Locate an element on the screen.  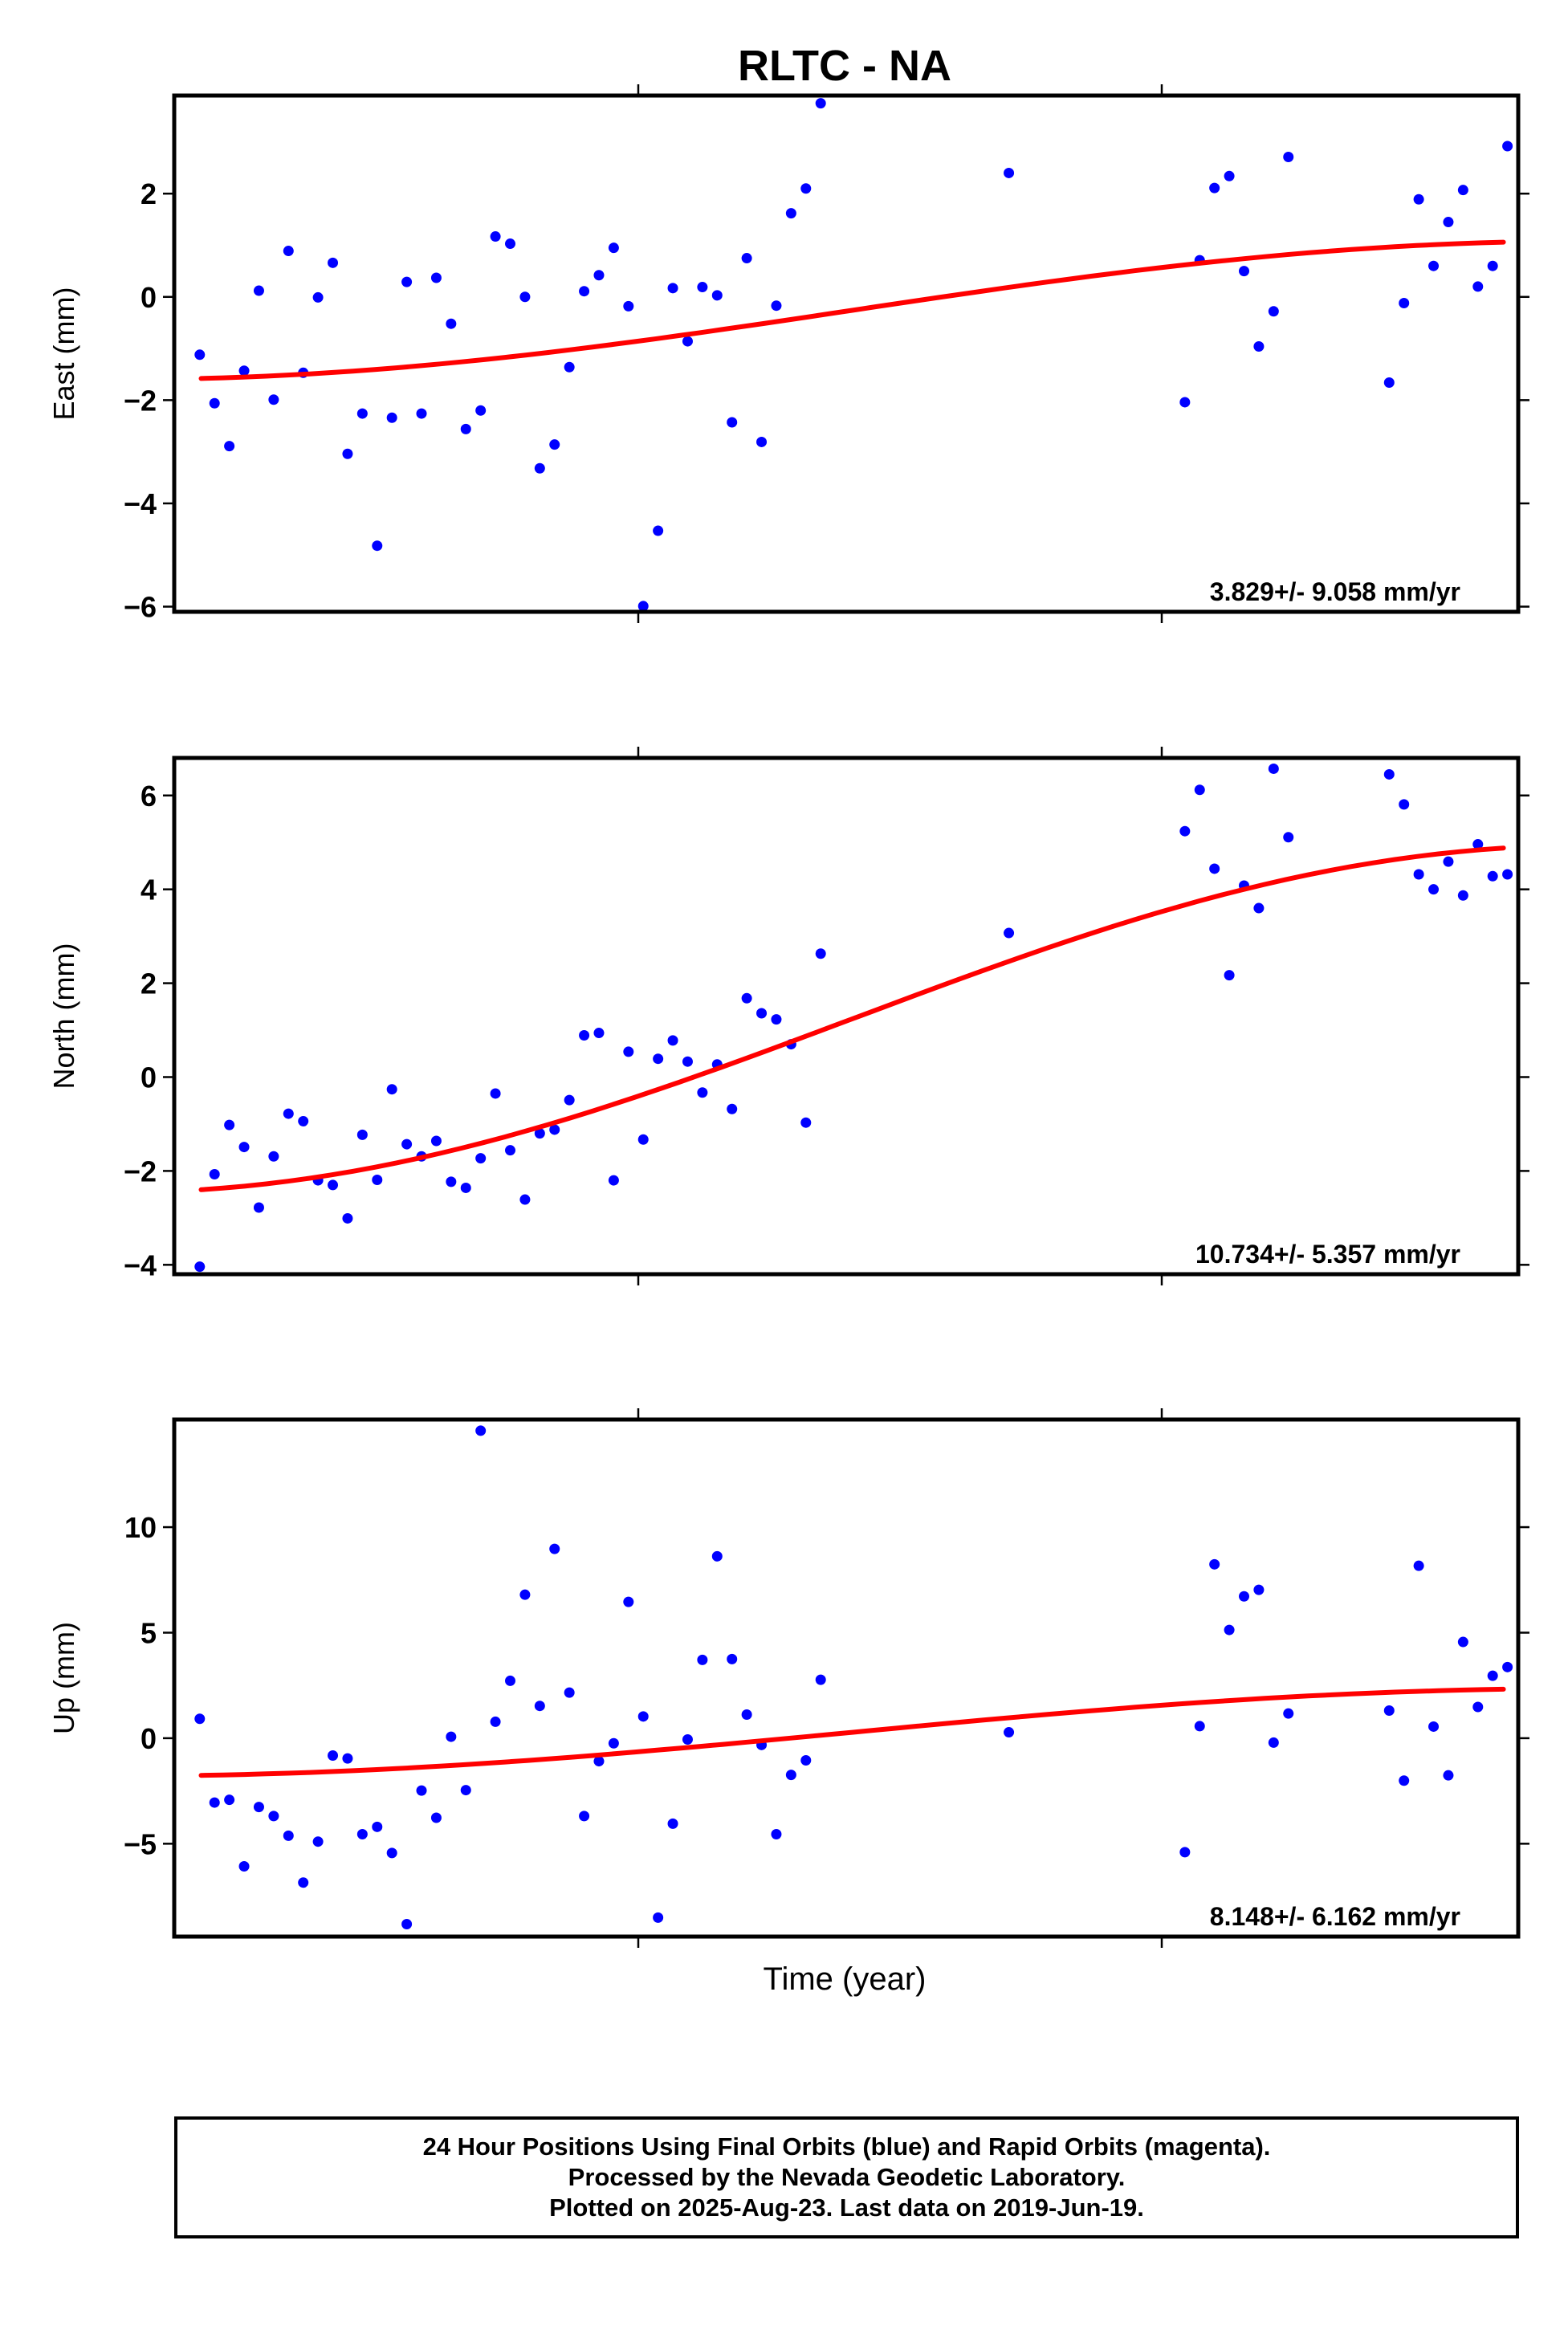
y-tick-label: 2 is located at coordinates (149, 193).